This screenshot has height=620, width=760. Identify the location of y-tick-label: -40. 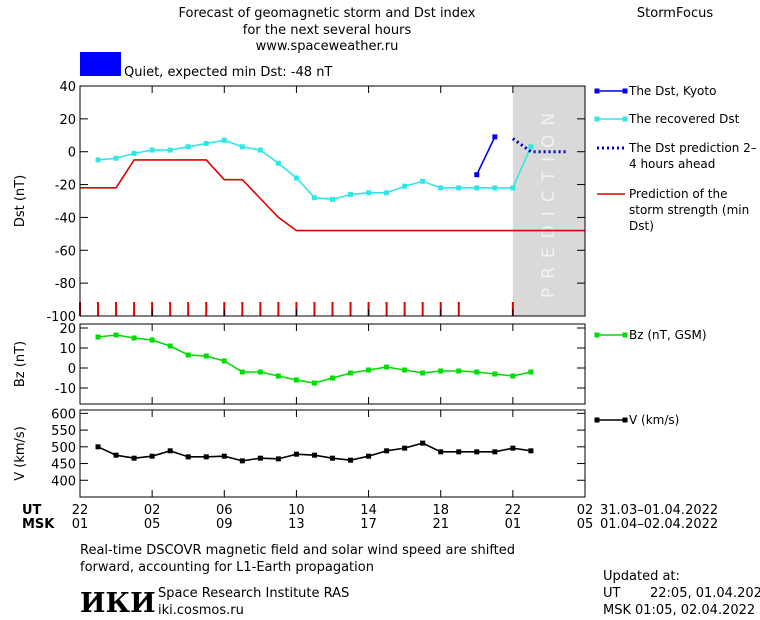
(65, 218).